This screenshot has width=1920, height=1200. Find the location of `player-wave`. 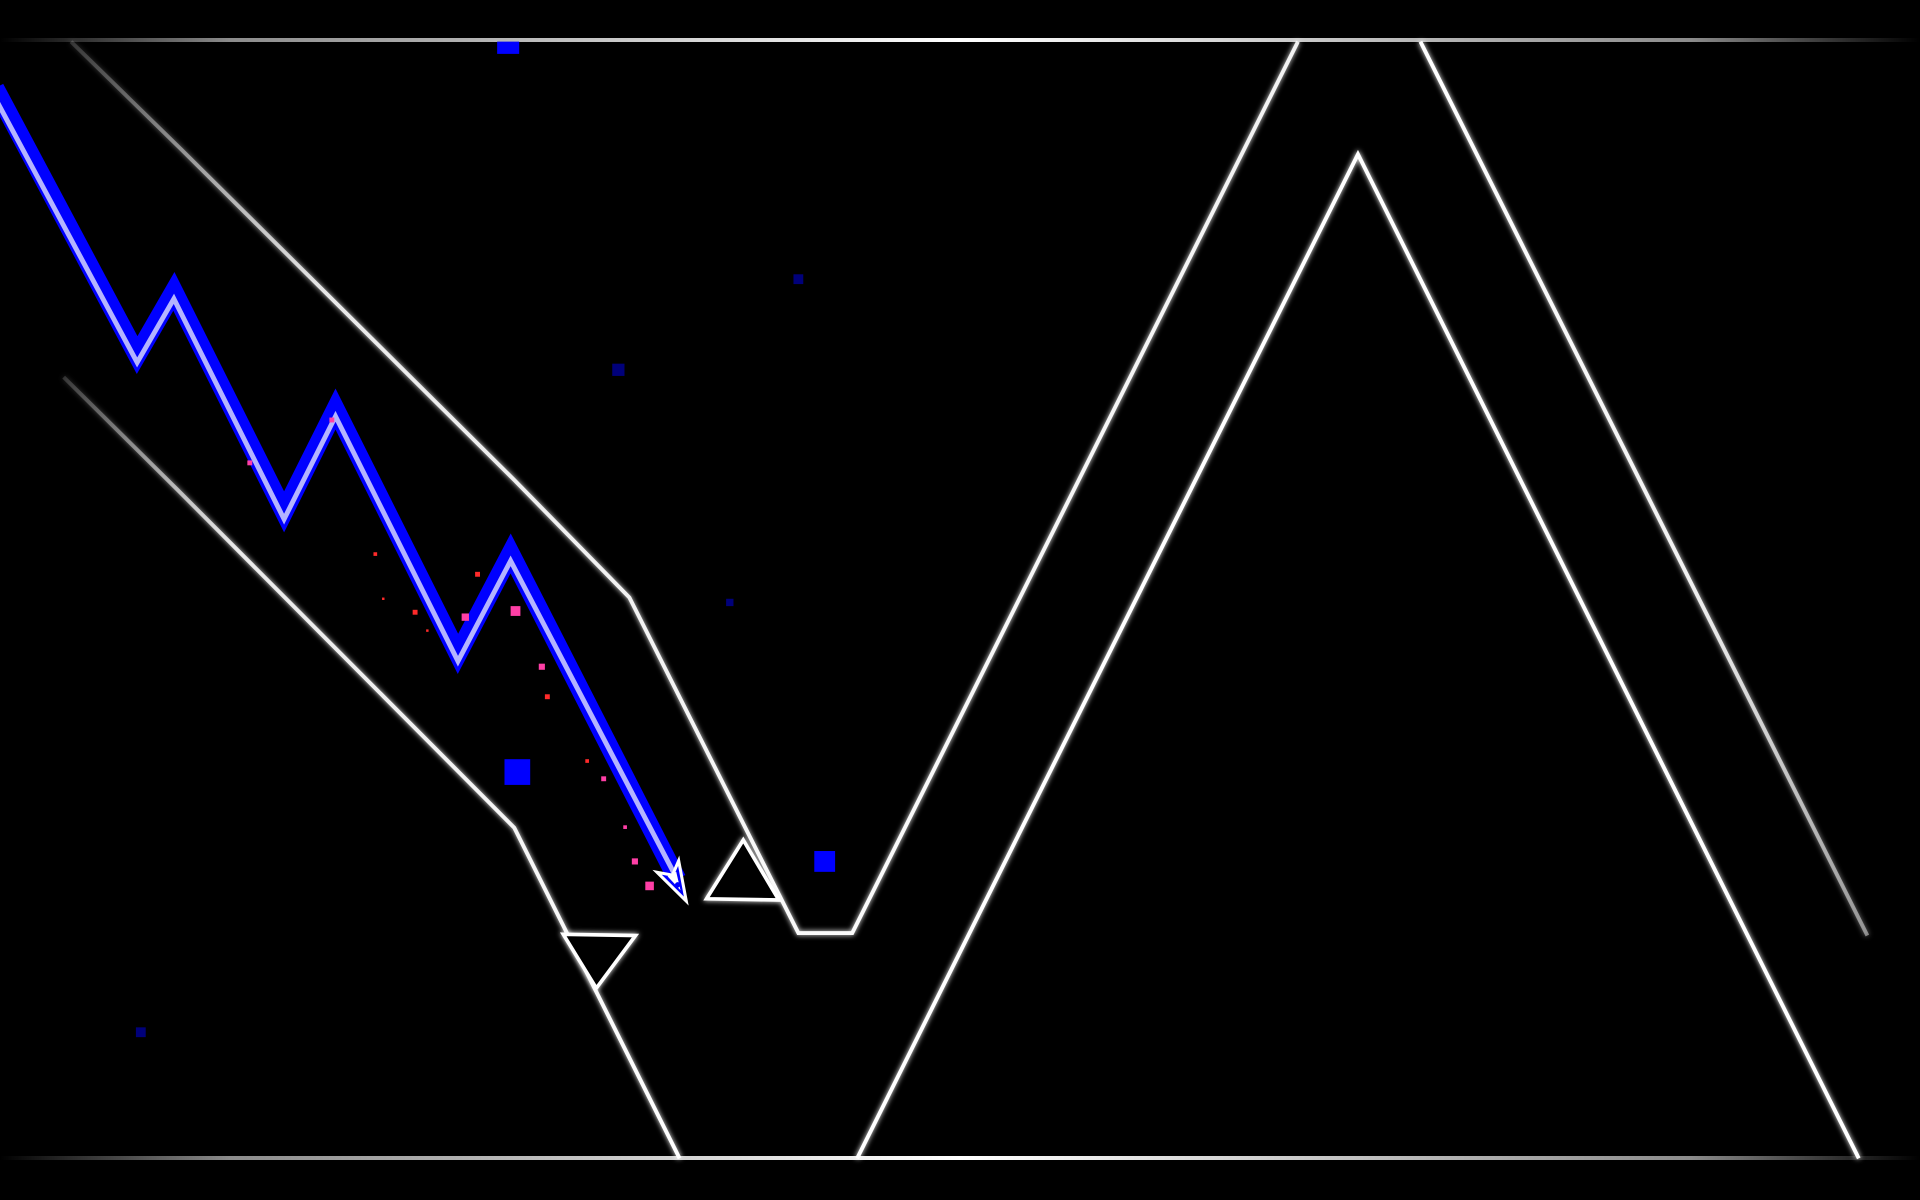

player-wave is located at coordinates (670, 880).